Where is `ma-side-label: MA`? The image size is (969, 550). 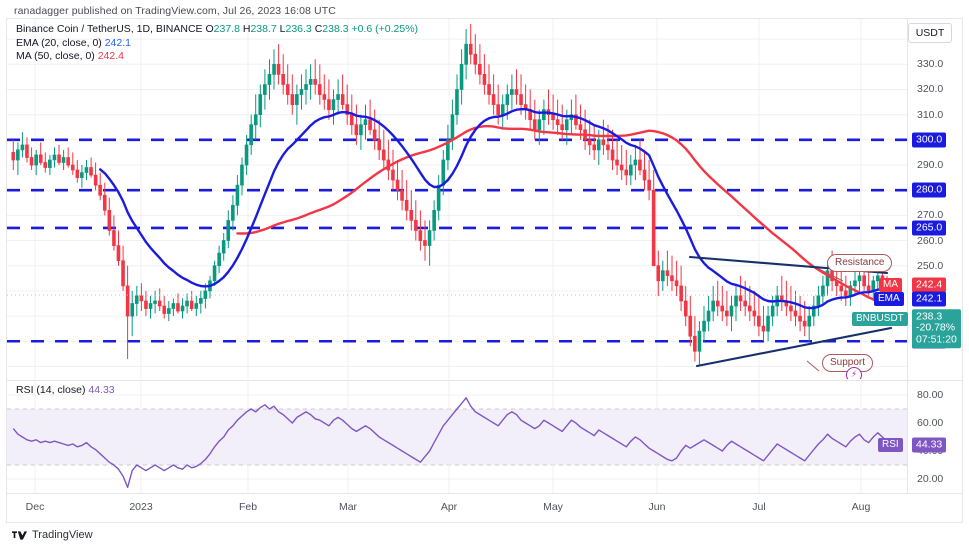 ma-side-label: MA is located at coordinates (890, 284).